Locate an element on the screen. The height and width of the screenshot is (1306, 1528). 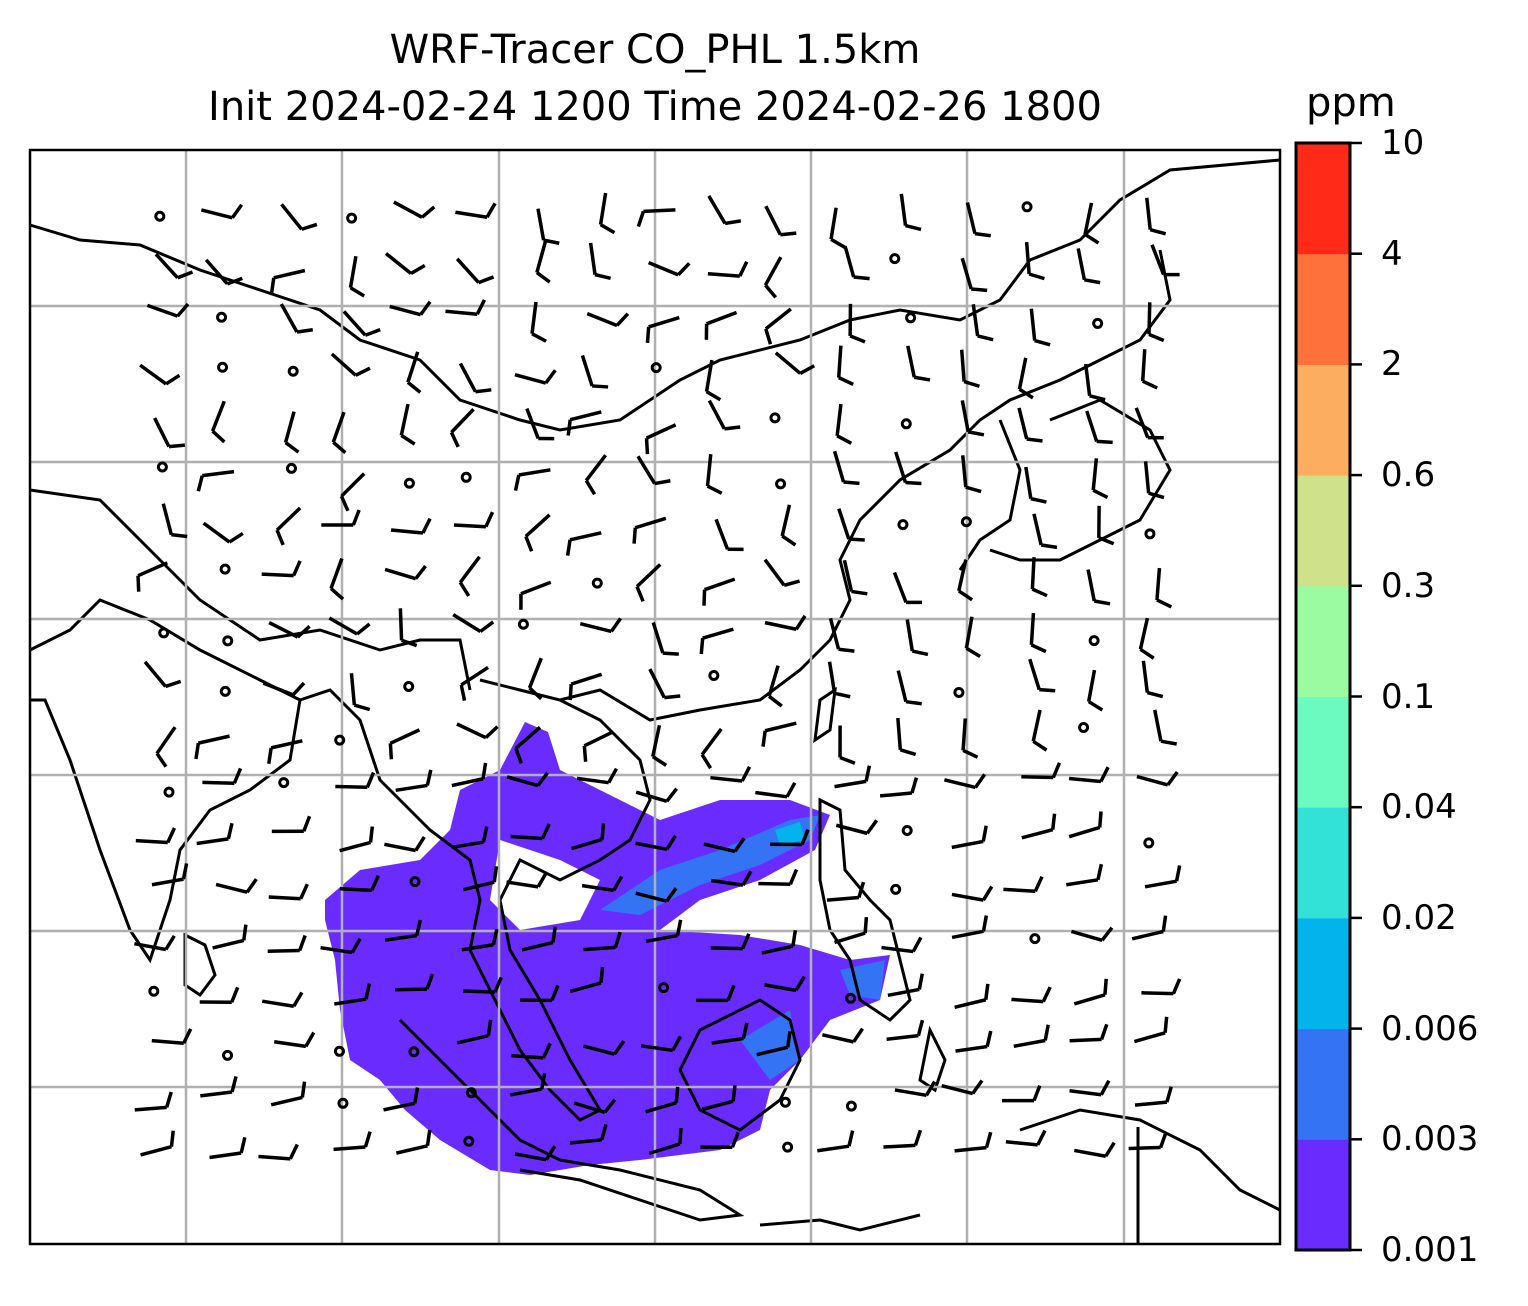
colorbar-tick-label: 10 is located at coordinates (1403, 143).